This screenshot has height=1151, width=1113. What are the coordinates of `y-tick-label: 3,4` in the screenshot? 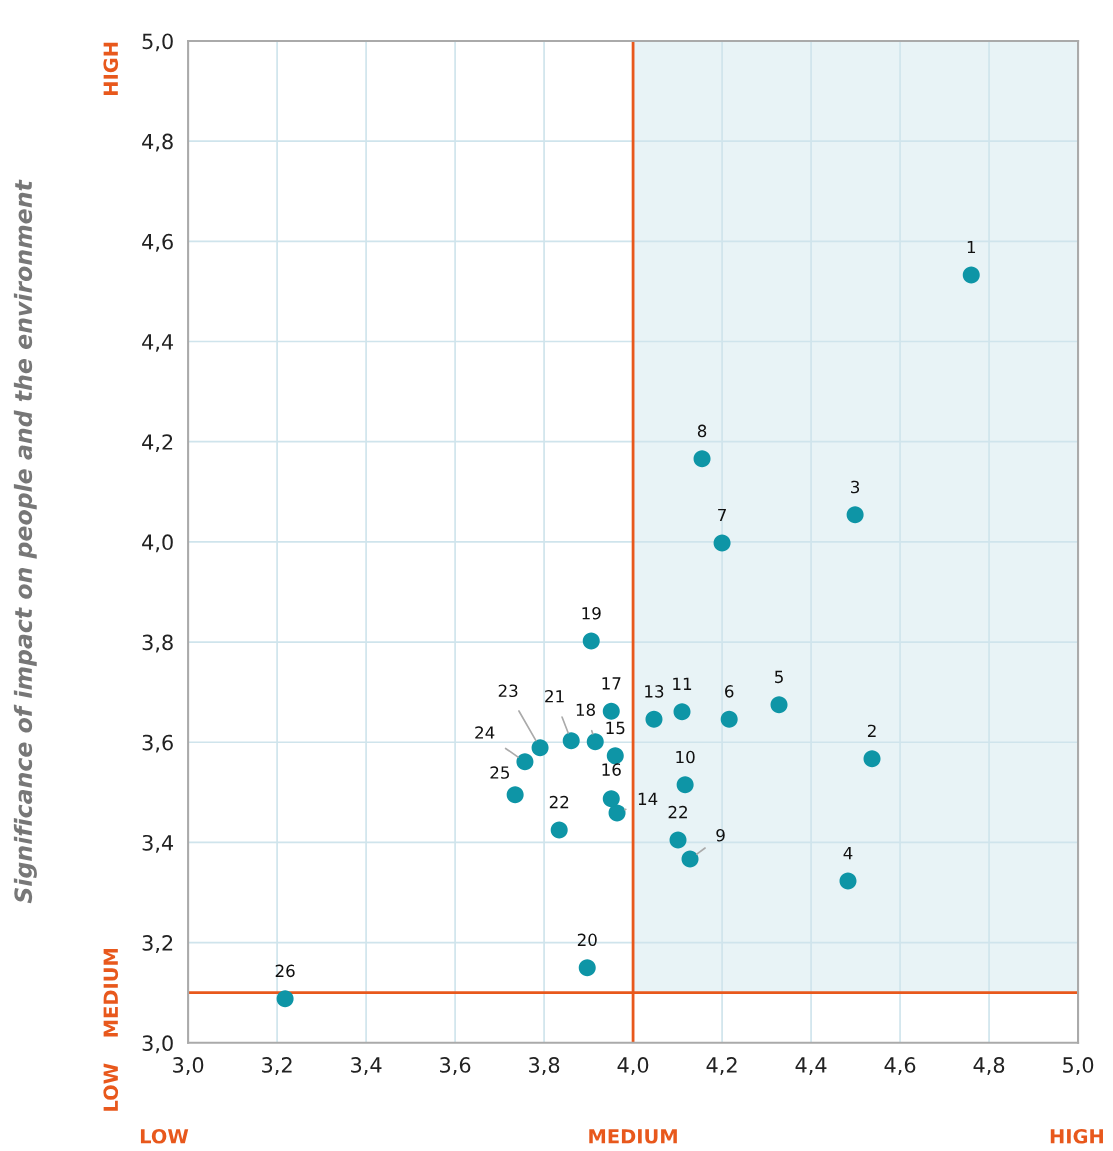 It's located at (158, 843).